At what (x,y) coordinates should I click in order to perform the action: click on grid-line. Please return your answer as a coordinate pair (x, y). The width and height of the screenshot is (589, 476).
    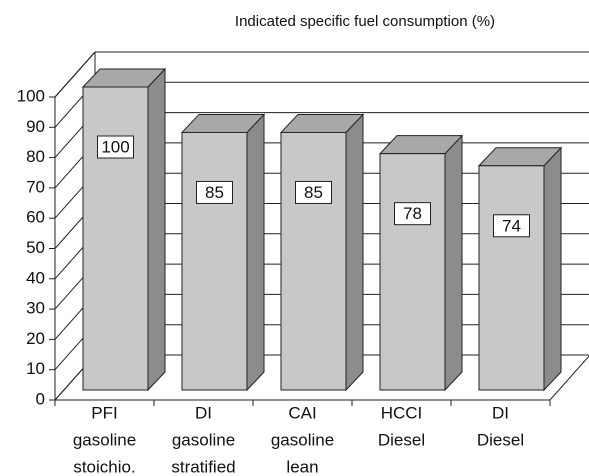
    Looking at the image, I should click on (321, 74).